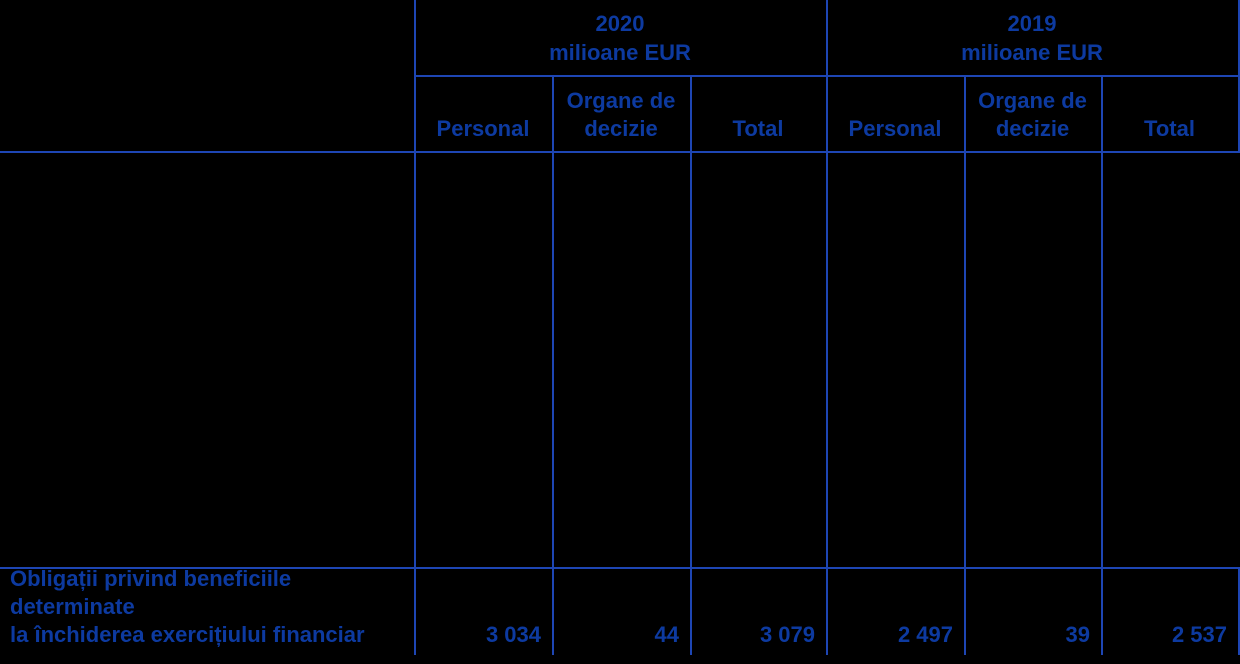  What do you see at coordinates (895, 128) in the screenshot?
I see `column-header-personal-2019: Personal` at bounding box center [895, 128].